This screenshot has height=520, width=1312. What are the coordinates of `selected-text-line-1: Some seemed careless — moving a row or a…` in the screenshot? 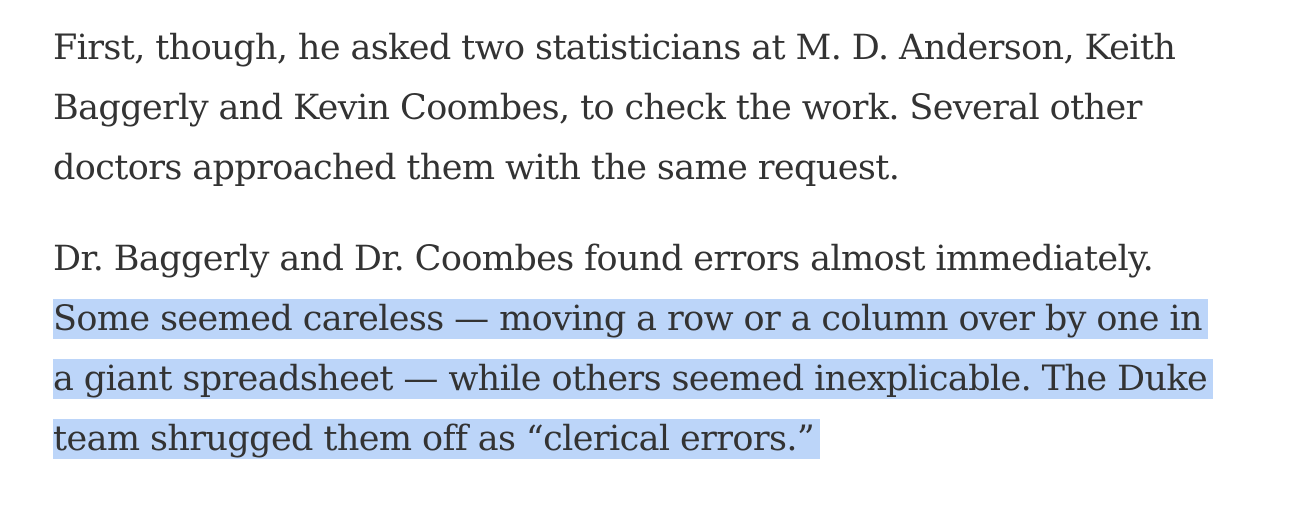 It's located at (630, 319).